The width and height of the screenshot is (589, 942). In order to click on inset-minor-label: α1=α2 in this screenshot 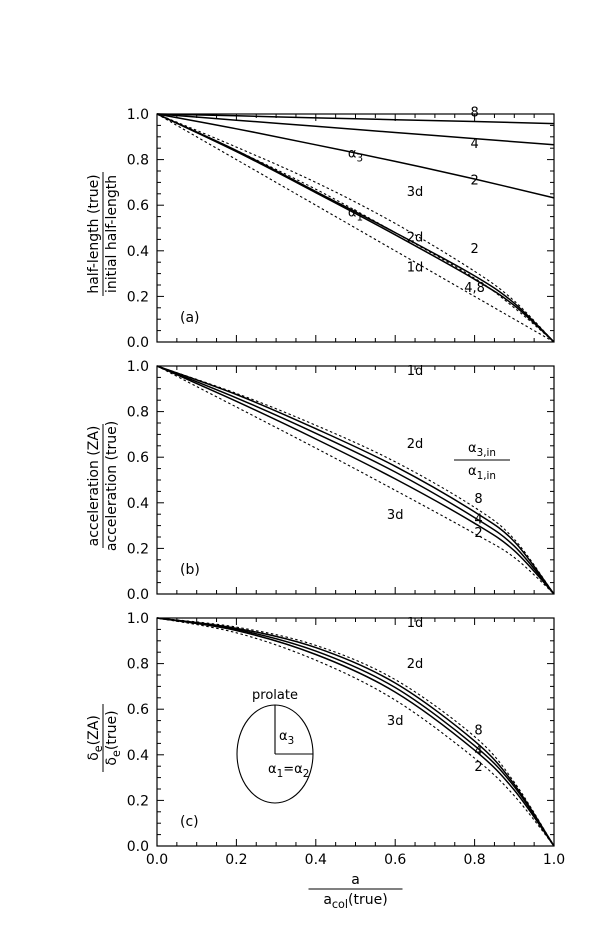, I will do `click(288, 771)`.